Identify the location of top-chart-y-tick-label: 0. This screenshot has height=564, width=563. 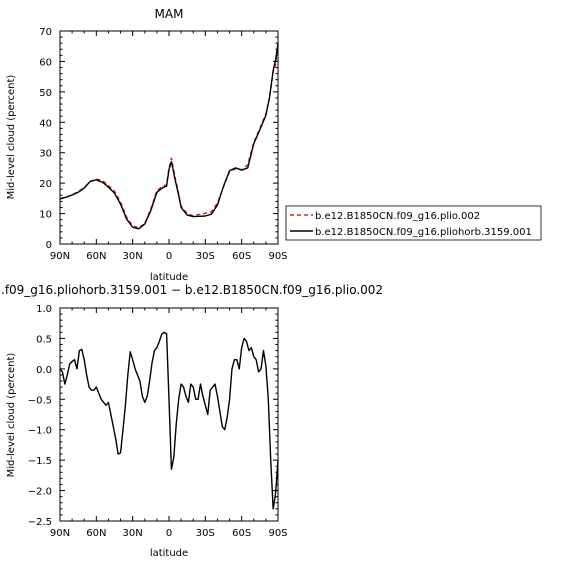
(49, 245).